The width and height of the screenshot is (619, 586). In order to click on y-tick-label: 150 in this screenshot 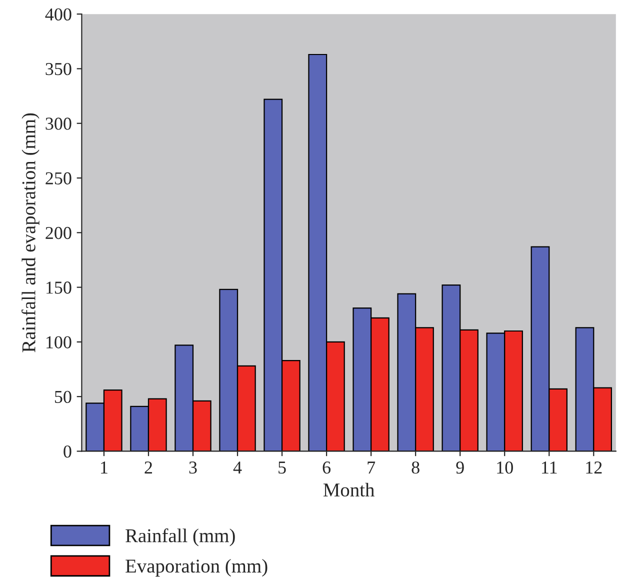, I will do `click(59, 288)`.